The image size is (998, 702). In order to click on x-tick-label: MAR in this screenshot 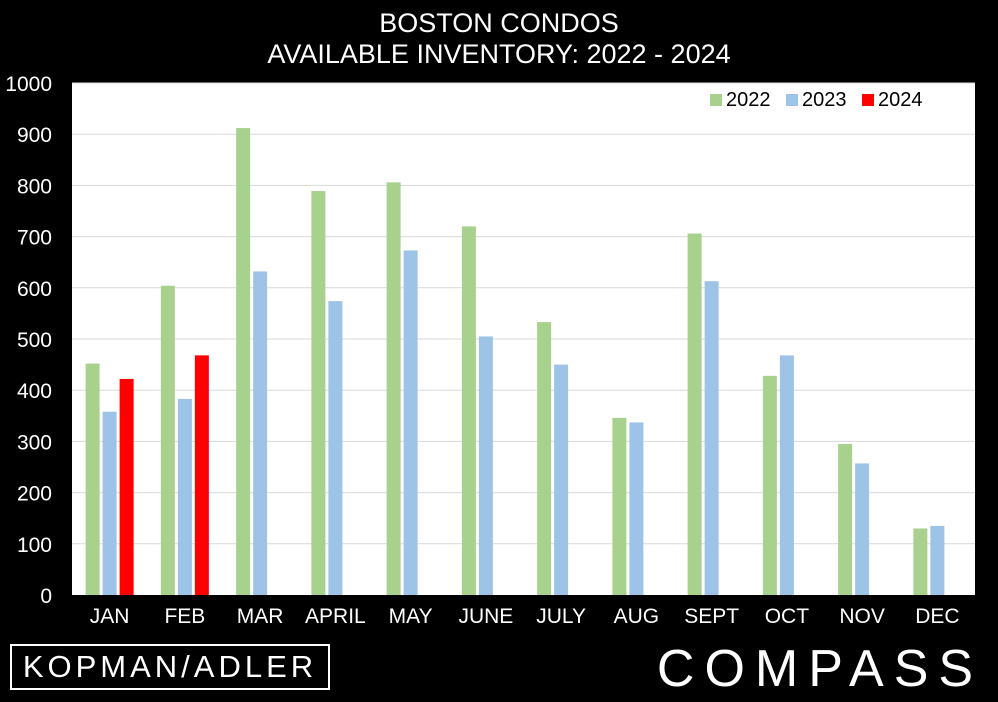, I will do `click(260, 616)`.